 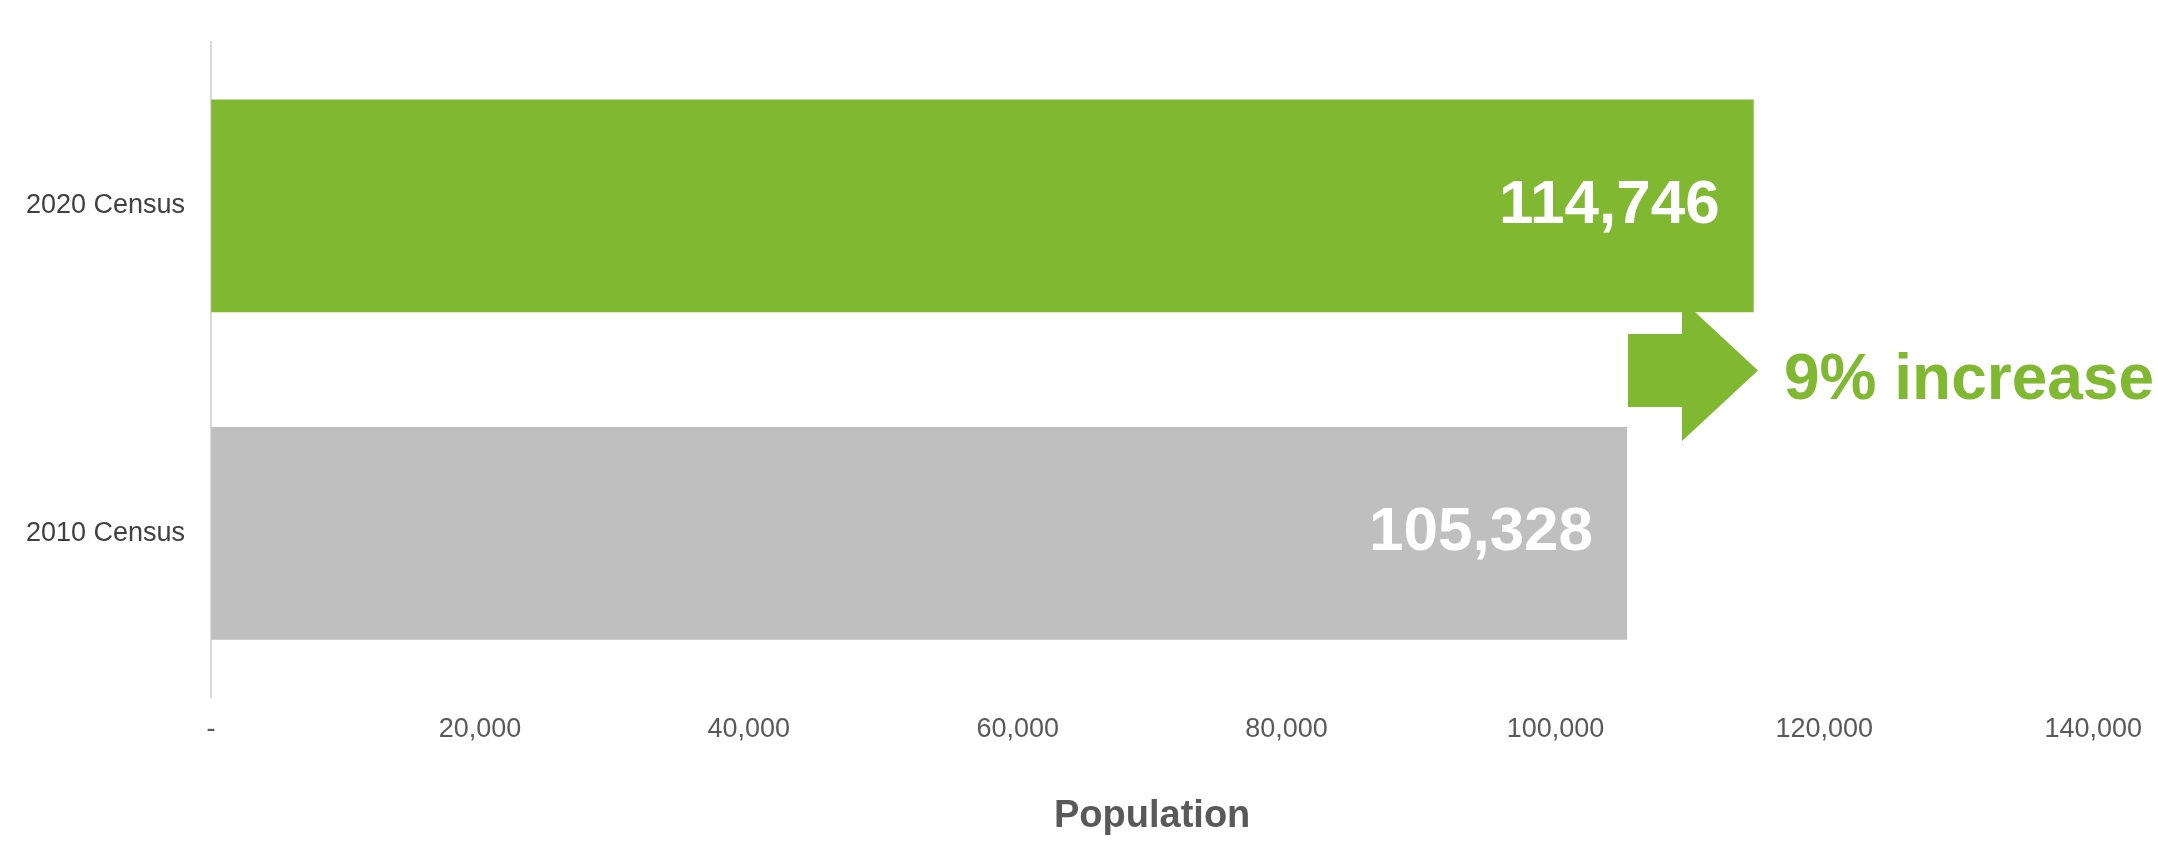 What do you see at coordinates (480, 727) in the screenshot?
I see `x-tick-label: 20,000` at bounding box center [480, 727].